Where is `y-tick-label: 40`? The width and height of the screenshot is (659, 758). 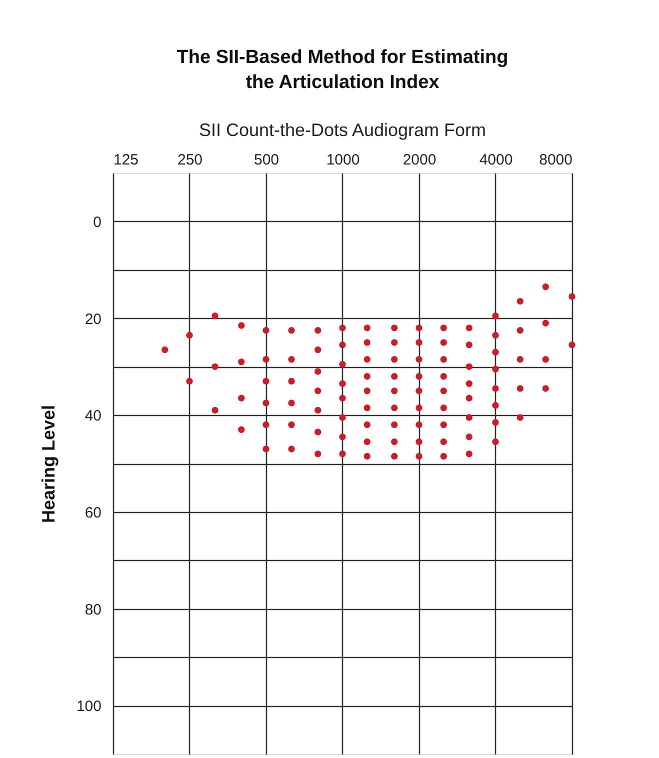
y-tick-label: 40 is located at coordinates (93, 416).